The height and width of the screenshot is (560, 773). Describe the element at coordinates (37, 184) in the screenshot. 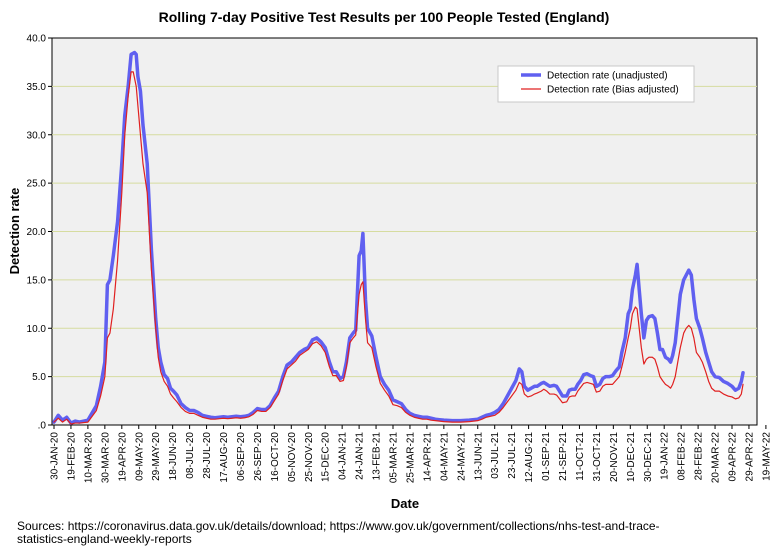

I see `y-tick-label: 25.0` at that location.